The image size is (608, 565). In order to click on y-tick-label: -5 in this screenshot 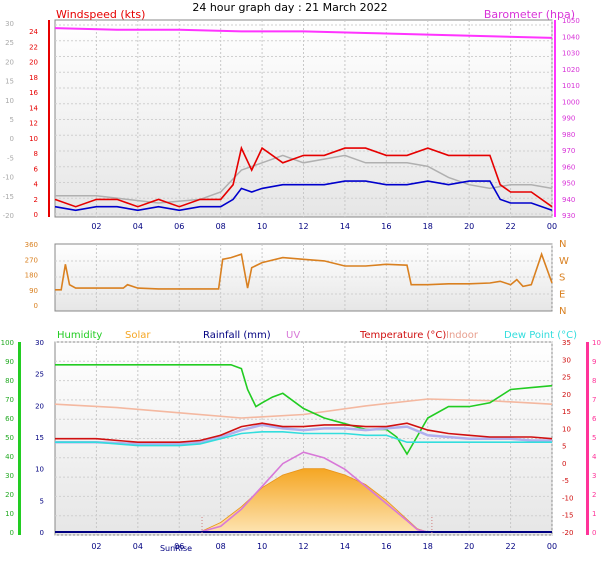, I will do `click(10, 158)`.